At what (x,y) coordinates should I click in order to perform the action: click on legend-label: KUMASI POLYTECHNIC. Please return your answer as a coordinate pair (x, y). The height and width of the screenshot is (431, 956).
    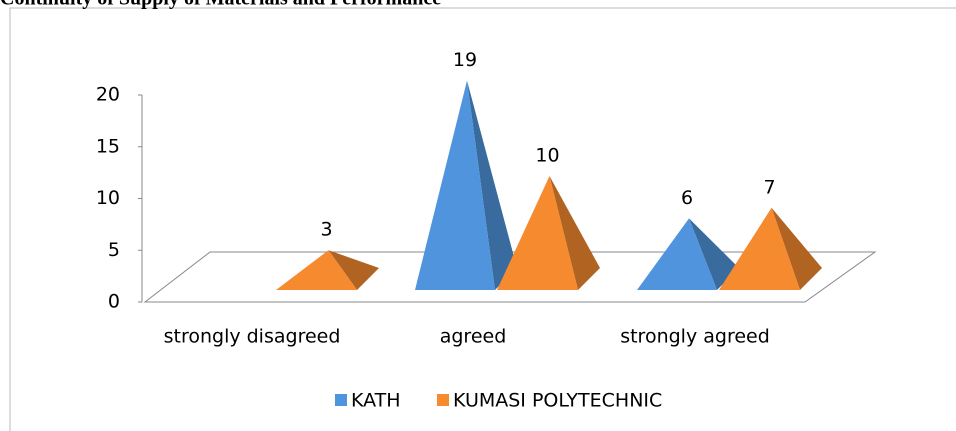
    Looking at the image, I should click on (557, 401).